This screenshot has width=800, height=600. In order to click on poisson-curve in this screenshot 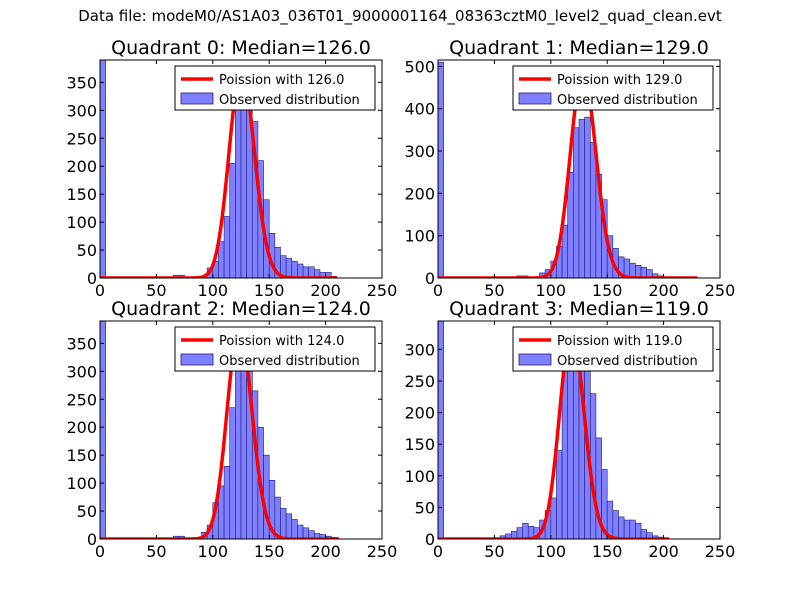, I will do `click(568, 174)`.